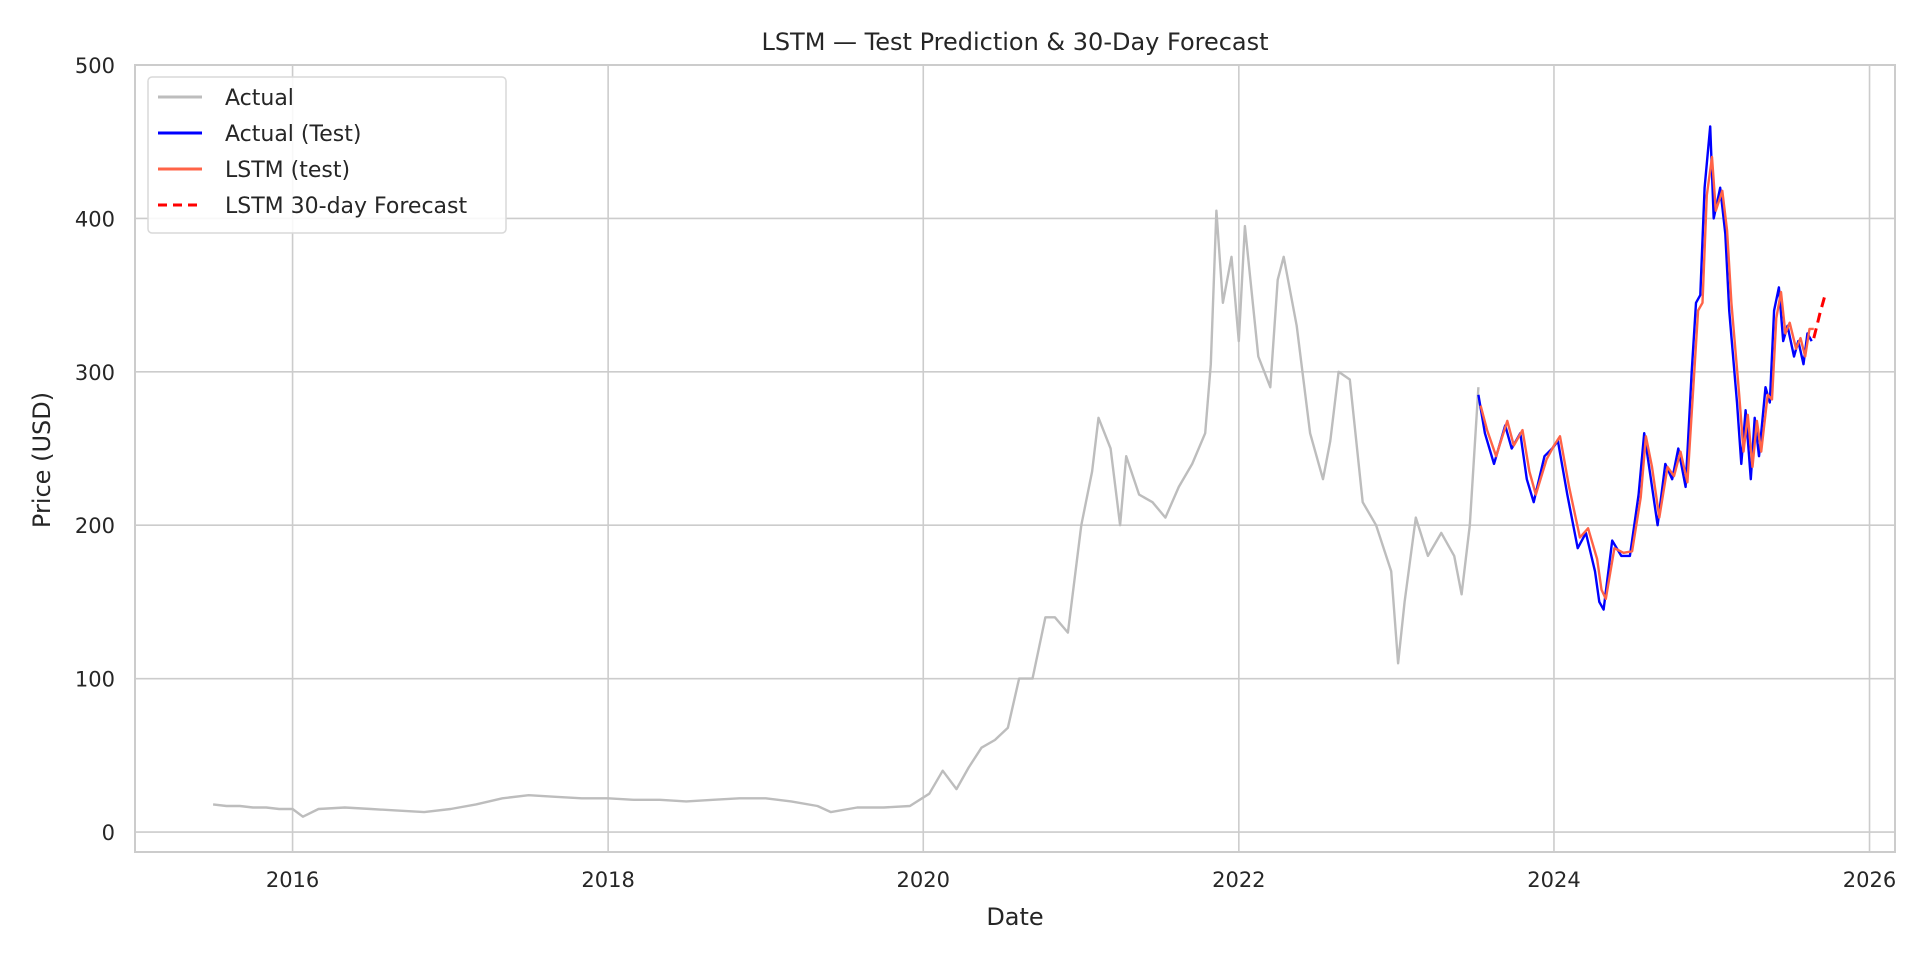 The image size is (1920, 960). What do you see at coordinates (1646, 378) in the screenshot?
I see `series-line-lstm-test` at bounding box center [1646, 378].